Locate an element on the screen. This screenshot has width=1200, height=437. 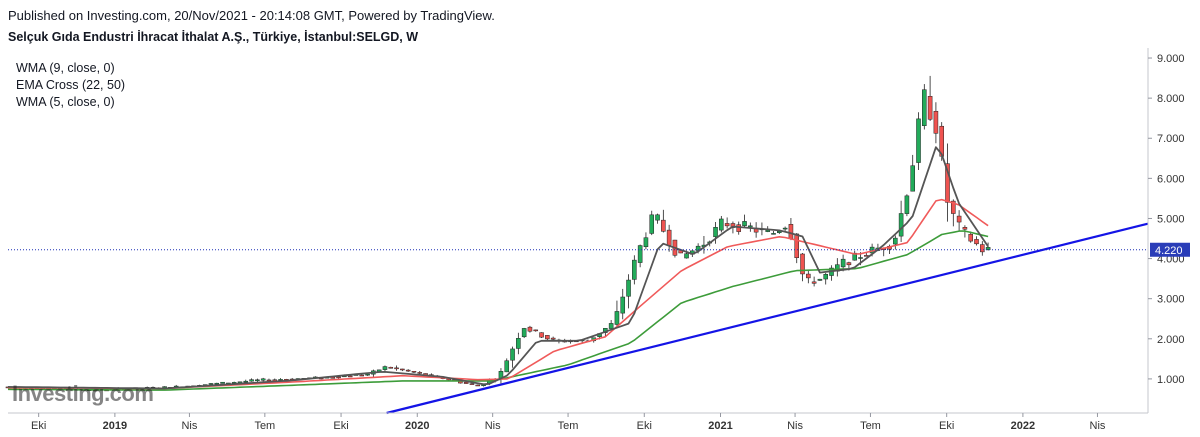
legend-ema-cross: EMA Cross (22, 50) is located at coordinates (71, 85).